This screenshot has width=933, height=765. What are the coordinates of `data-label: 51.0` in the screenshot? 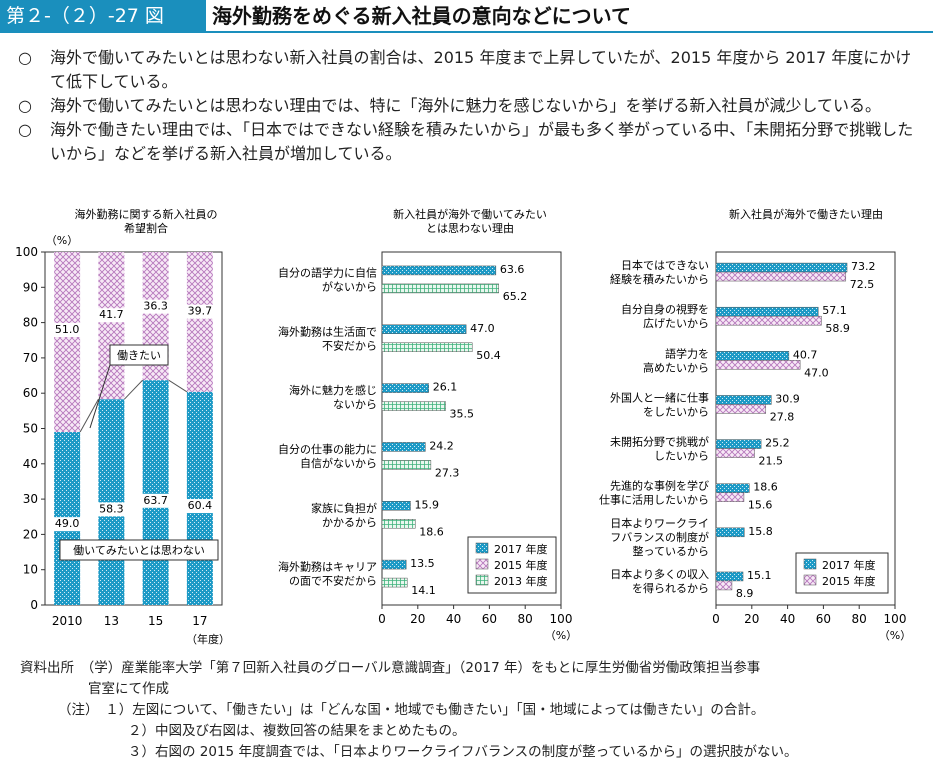 It's located at (67, 329).